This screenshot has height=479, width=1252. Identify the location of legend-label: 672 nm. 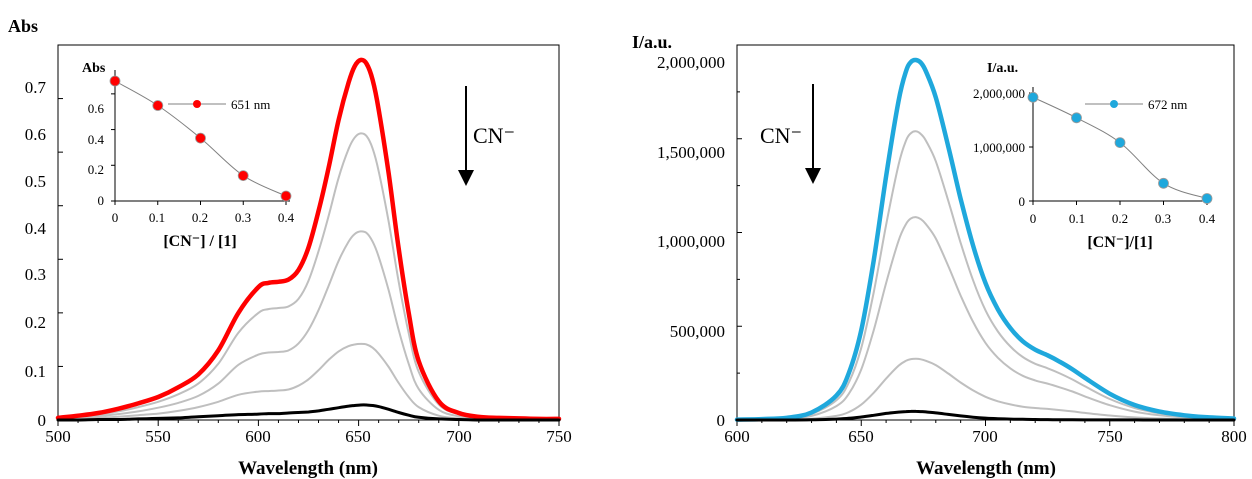
(1167, 104).